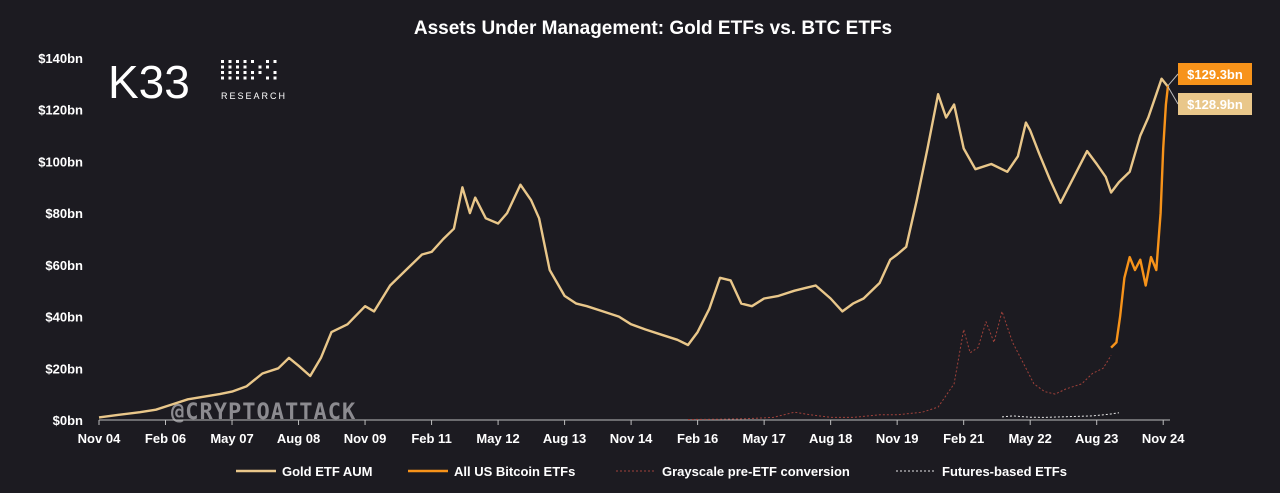 The width and height of the screenshot is (1280, 493). What do you see at coordinates (1029, 438) in the screenshot?
I see `x-tick-label: May 22` at bounding box center [1029, 438].